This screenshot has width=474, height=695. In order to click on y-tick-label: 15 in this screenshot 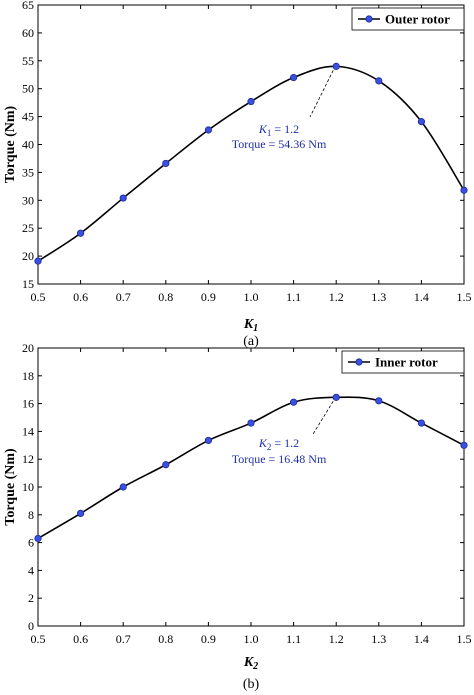, I will do `click(28, 284)`.